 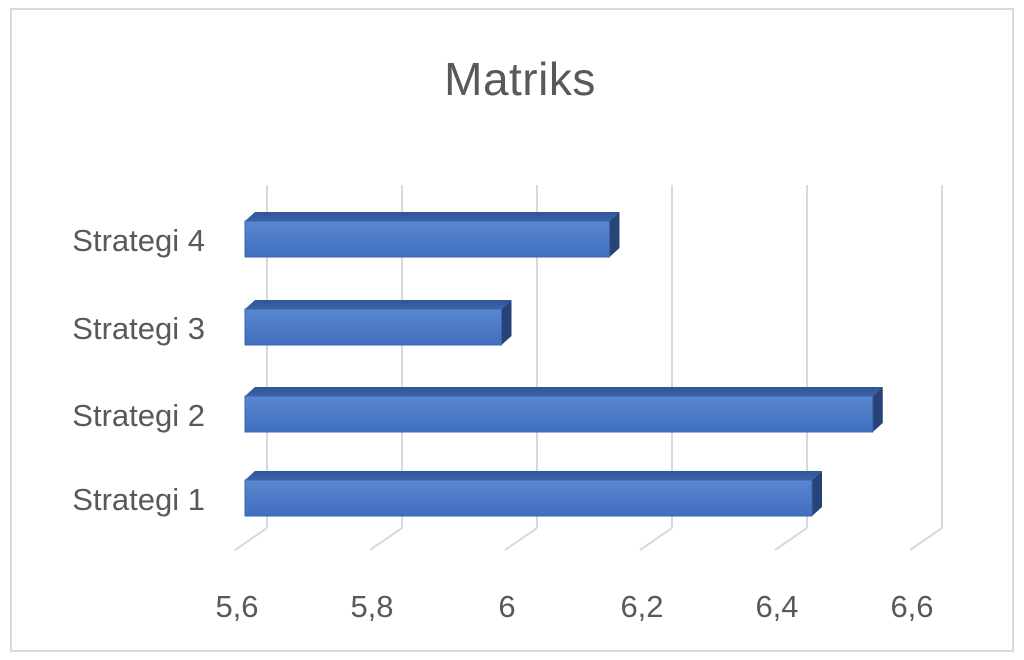 What do you see at coordinates (911, 606) in the screenshot?
I see `x-tick-label: 6,6` at bounding box center [911, 606].